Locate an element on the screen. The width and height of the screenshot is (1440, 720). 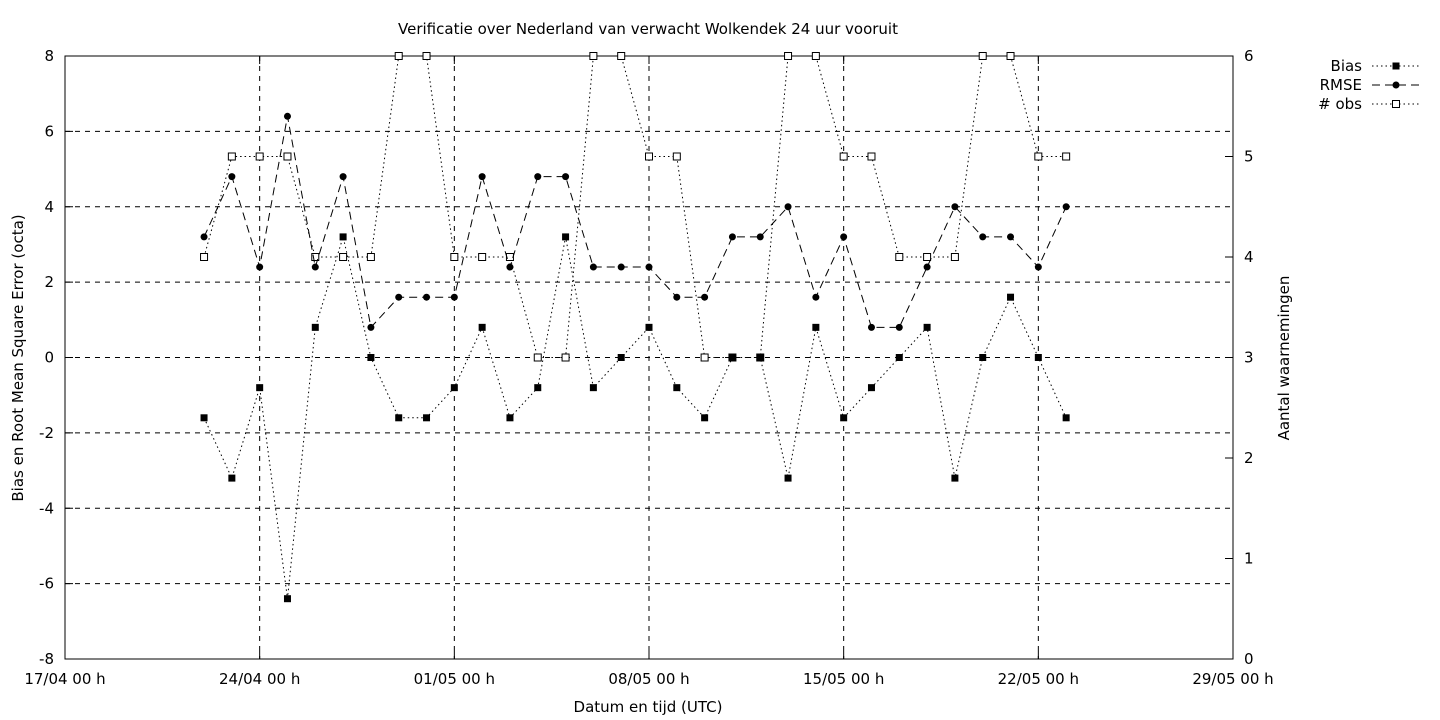
y-tick-label: -2 is located at coordinates (46, 433).